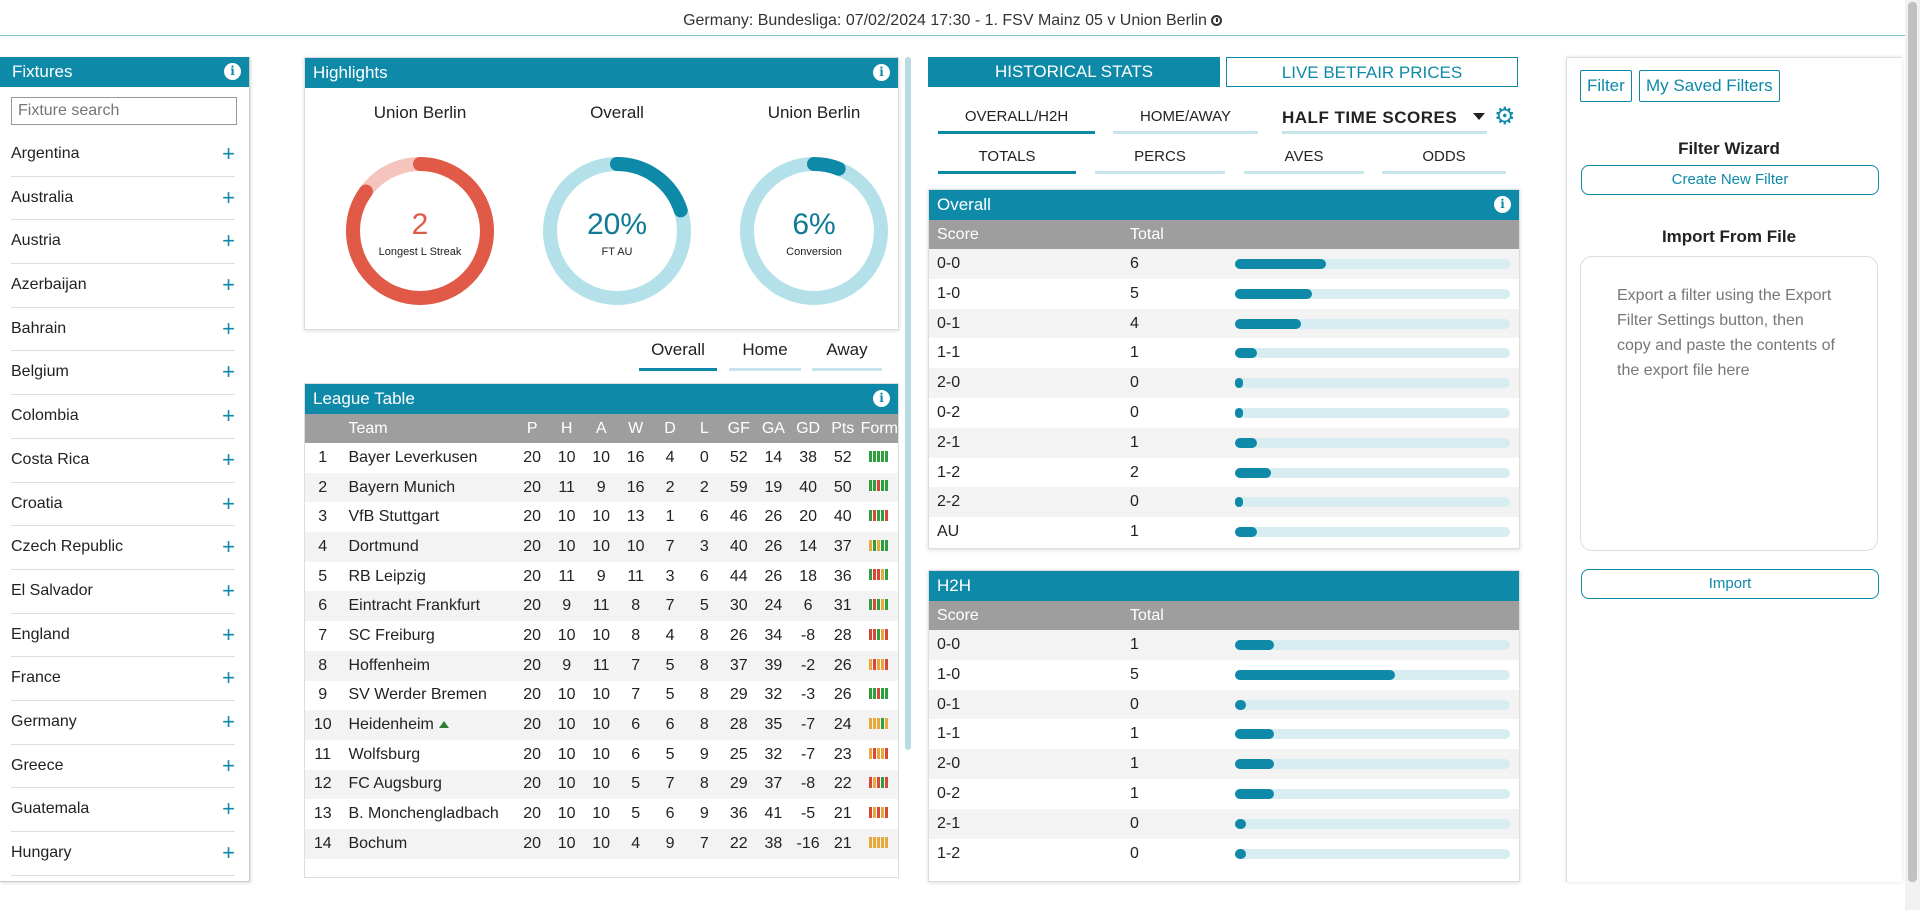  What do you see at coordinates (428, 725) in the screenshot?
I see `team-cell: Heidenheim` at bounding box center [428, 725].